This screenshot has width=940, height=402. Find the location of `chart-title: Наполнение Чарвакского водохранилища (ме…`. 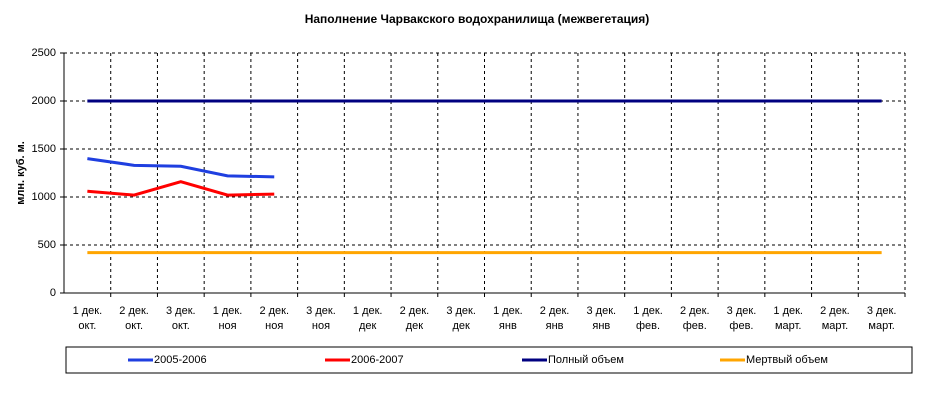

chart-title: Наполнение Чарвакского водохранилища (ме… is located at coordinates (477, 19).